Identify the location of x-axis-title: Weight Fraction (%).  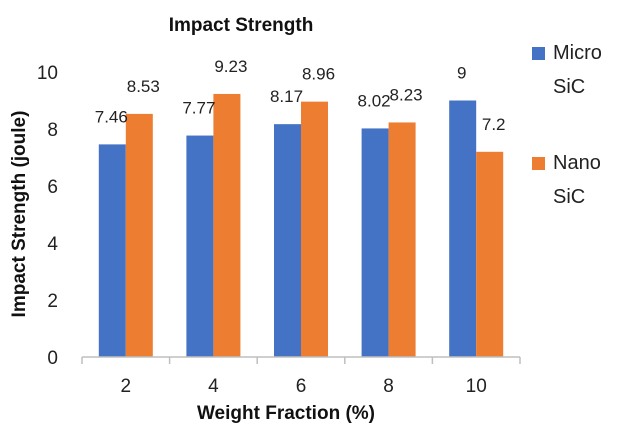
(286, 413).